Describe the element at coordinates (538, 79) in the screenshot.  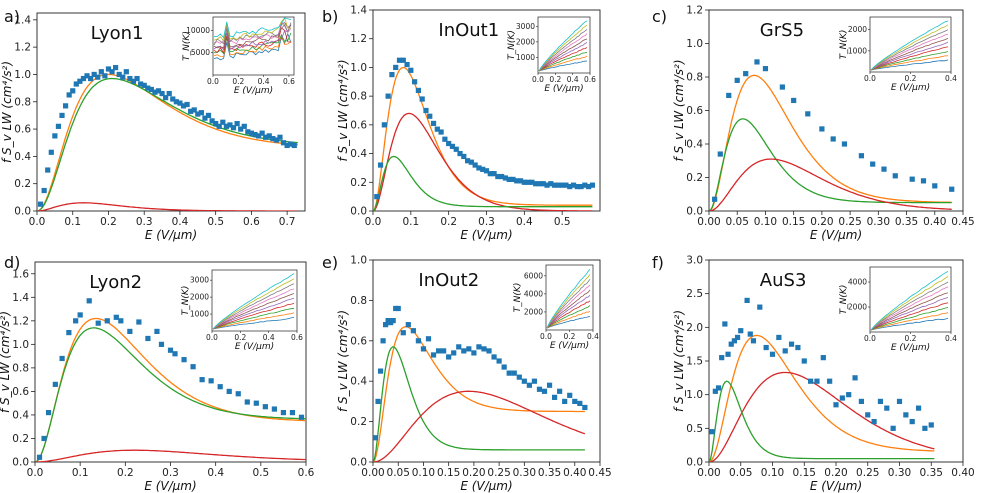
I see `inset-x-tick-label: 0.0` at that location.